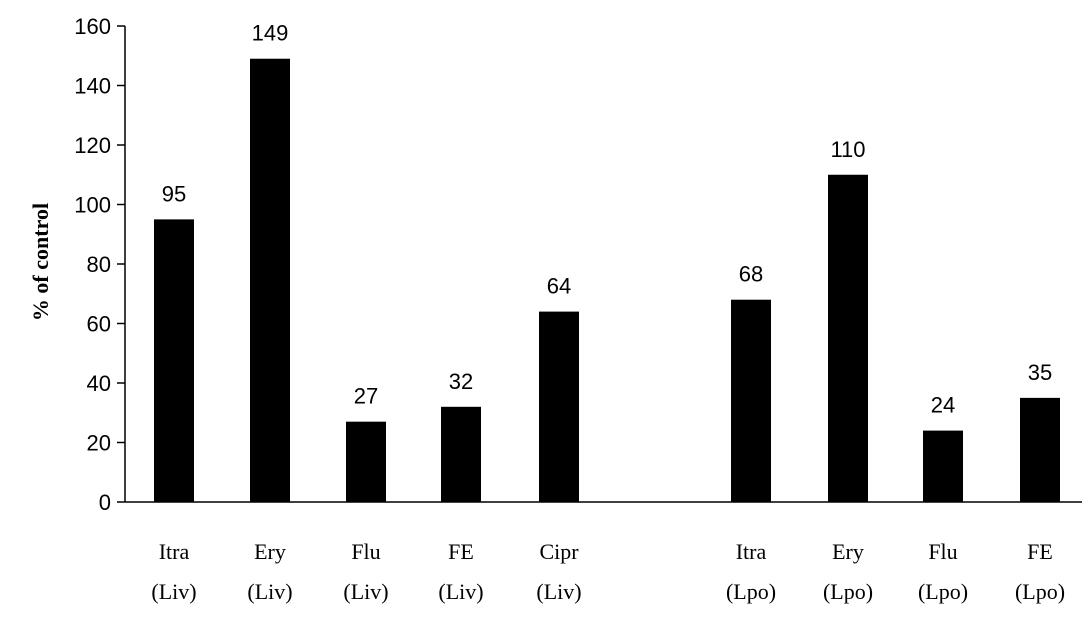  Describe the element at coordinates (559, 551) in the screenshot. I see `category-label-line1: Cipr` at that location.